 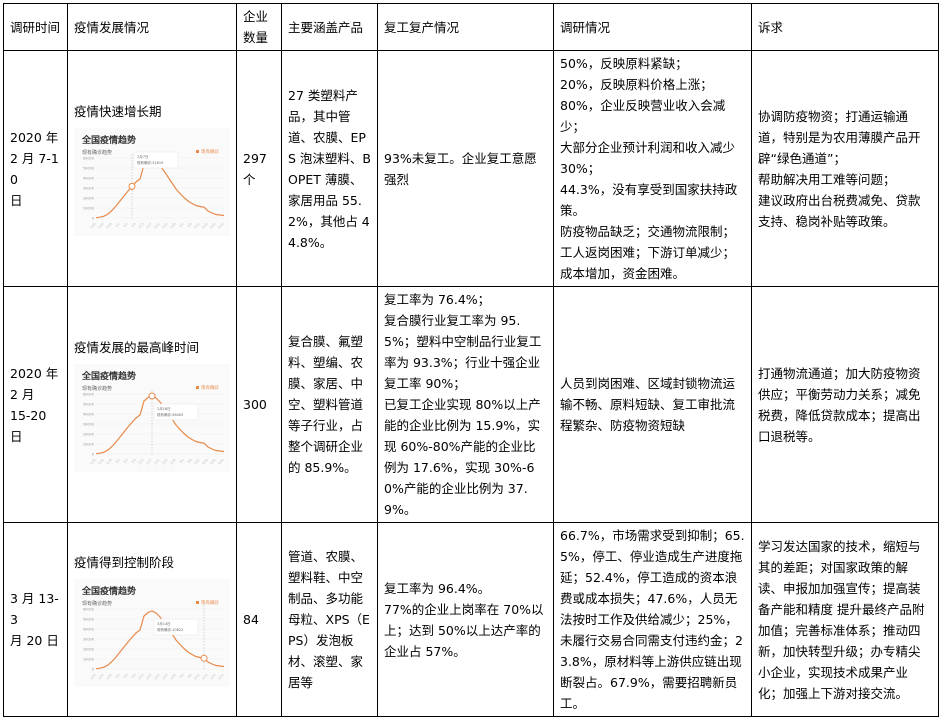 I want to click on y-tick-label: 20000, so click(x=88, y=435).